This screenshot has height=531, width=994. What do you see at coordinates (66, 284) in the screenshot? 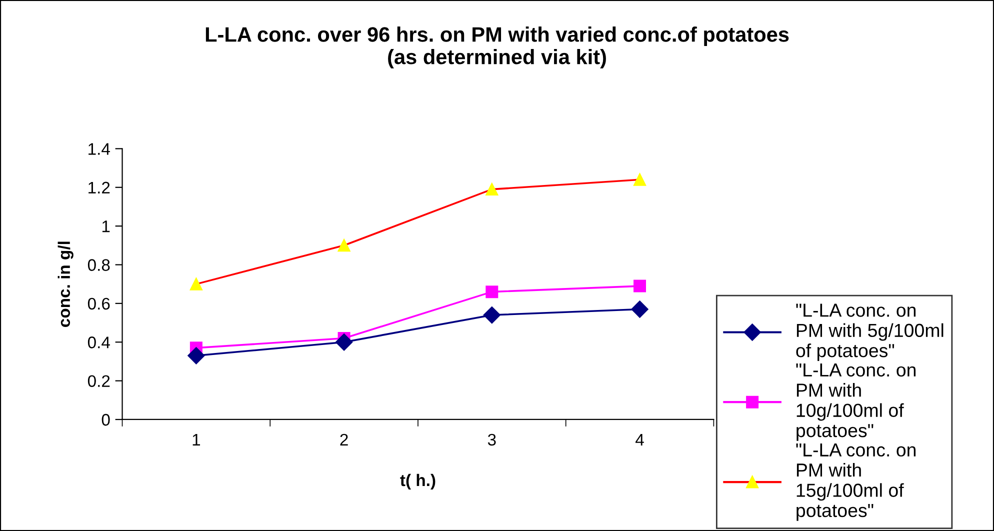
I see `y-axis-title: conc. in g/l` at bounding box center [66, 284].